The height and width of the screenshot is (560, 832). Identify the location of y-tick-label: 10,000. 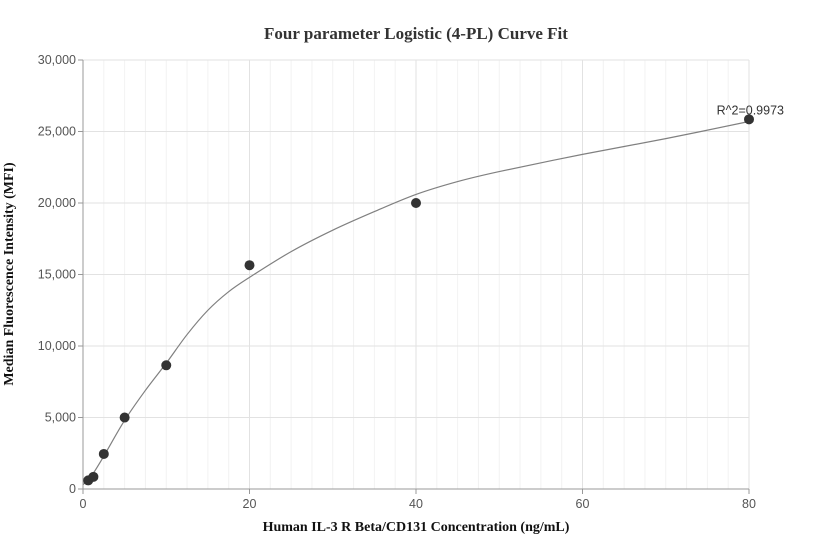
(57, 346).